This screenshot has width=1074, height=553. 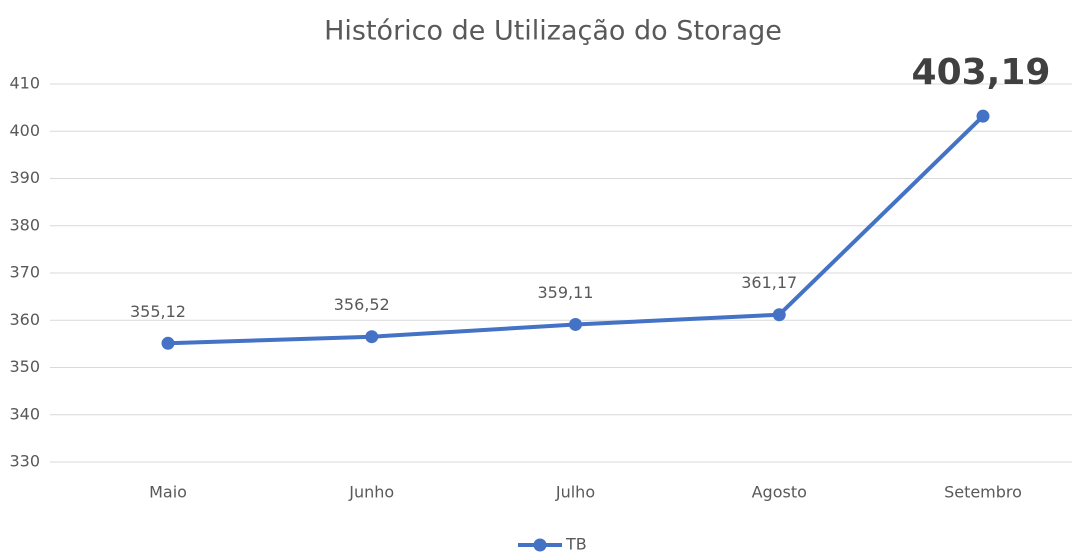 I want to click on y-tick-label: 390, so click(x=24, y=177).